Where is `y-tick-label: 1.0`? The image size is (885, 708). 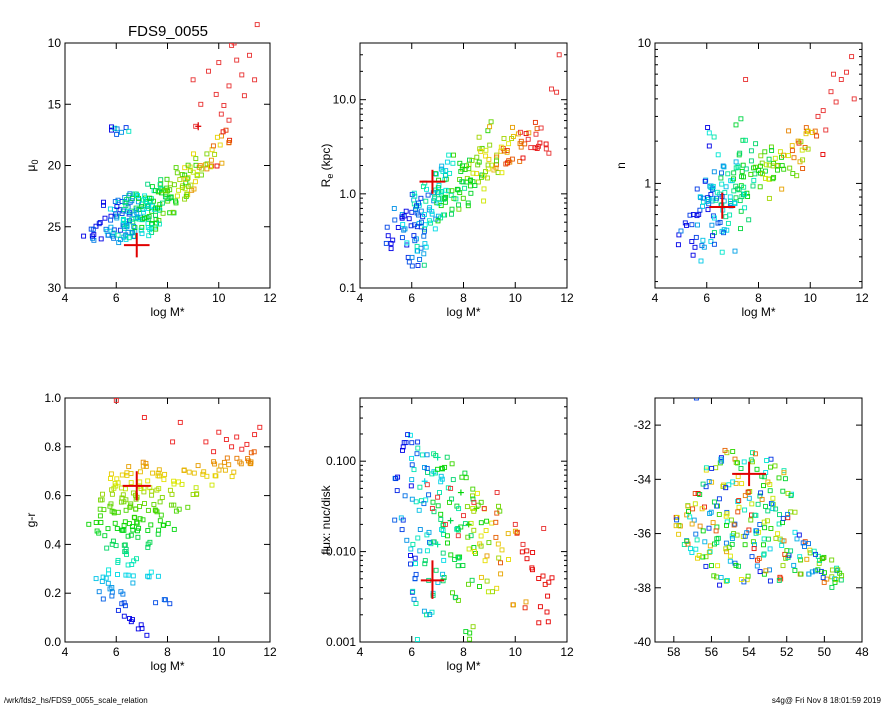 y-tick-label: 1.0 is located at coordinates (52, 398).